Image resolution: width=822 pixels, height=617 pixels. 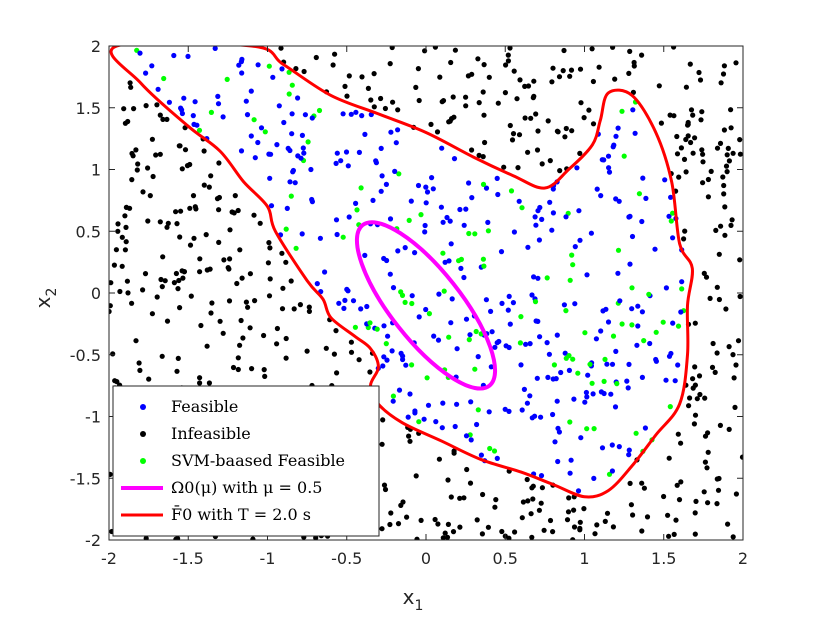 What do you see at coordinates (96, 170) in the screenshot?
I see `y-tick-label: 1` at bounding box center [96, 170].